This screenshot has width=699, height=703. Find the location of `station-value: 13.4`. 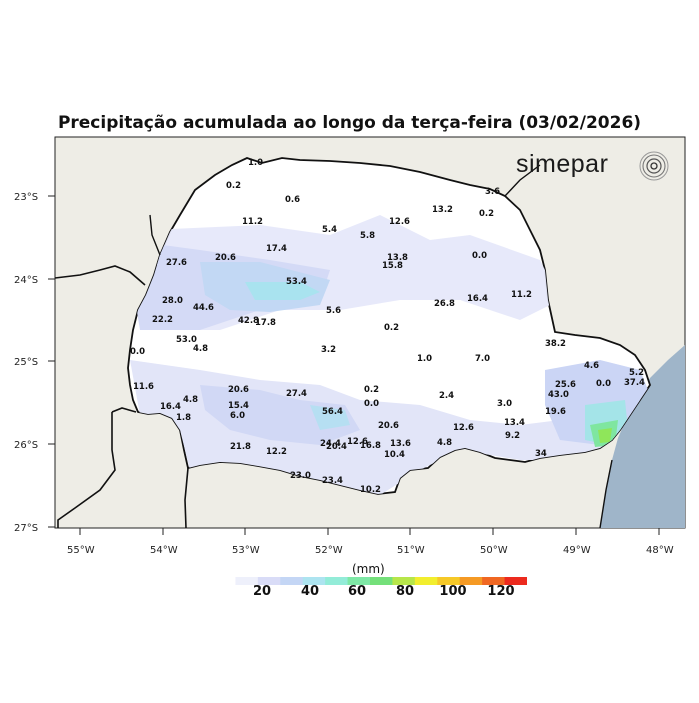

station-value: 13.4 is located at coordinates (514, 423).